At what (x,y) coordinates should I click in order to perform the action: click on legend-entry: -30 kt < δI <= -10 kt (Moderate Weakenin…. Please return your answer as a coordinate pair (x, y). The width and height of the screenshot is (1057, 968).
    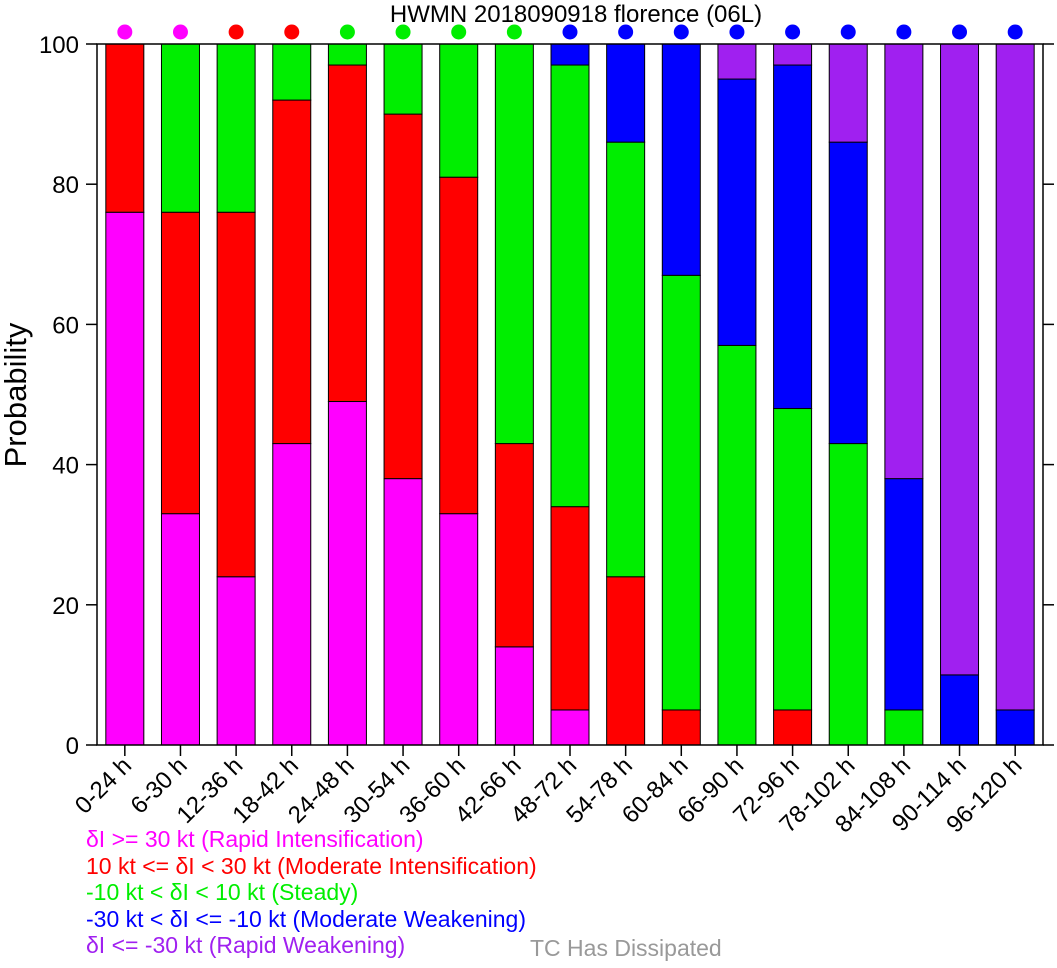
    Looking at the image, I should click on (306, 918).